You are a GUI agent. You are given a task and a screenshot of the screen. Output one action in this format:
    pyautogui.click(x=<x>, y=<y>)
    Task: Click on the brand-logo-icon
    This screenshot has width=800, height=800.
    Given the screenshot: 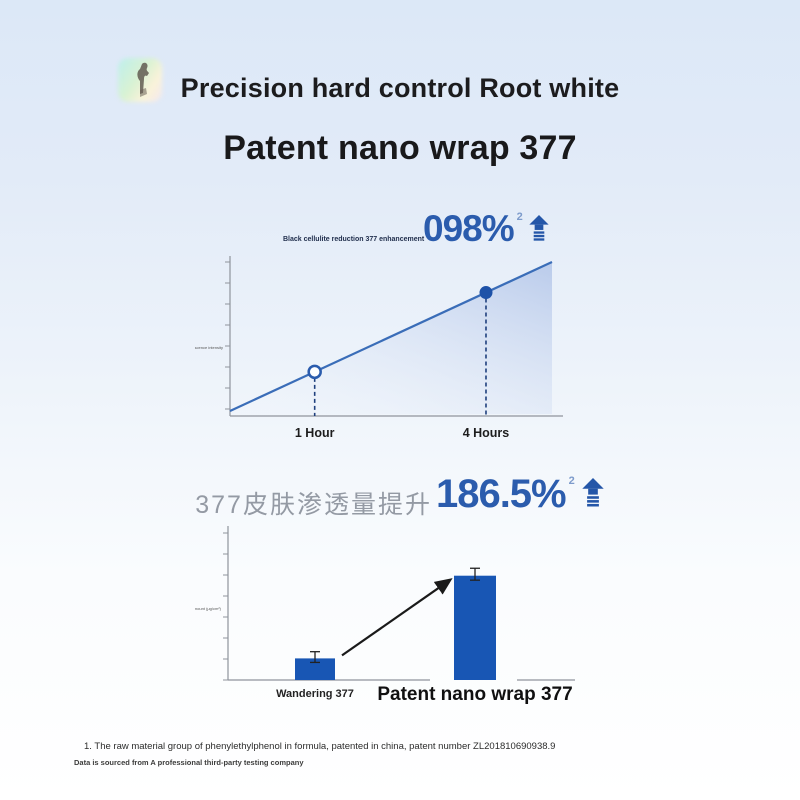 What is the action you would take?
    pyautogui.click(x=144, y=84)
    